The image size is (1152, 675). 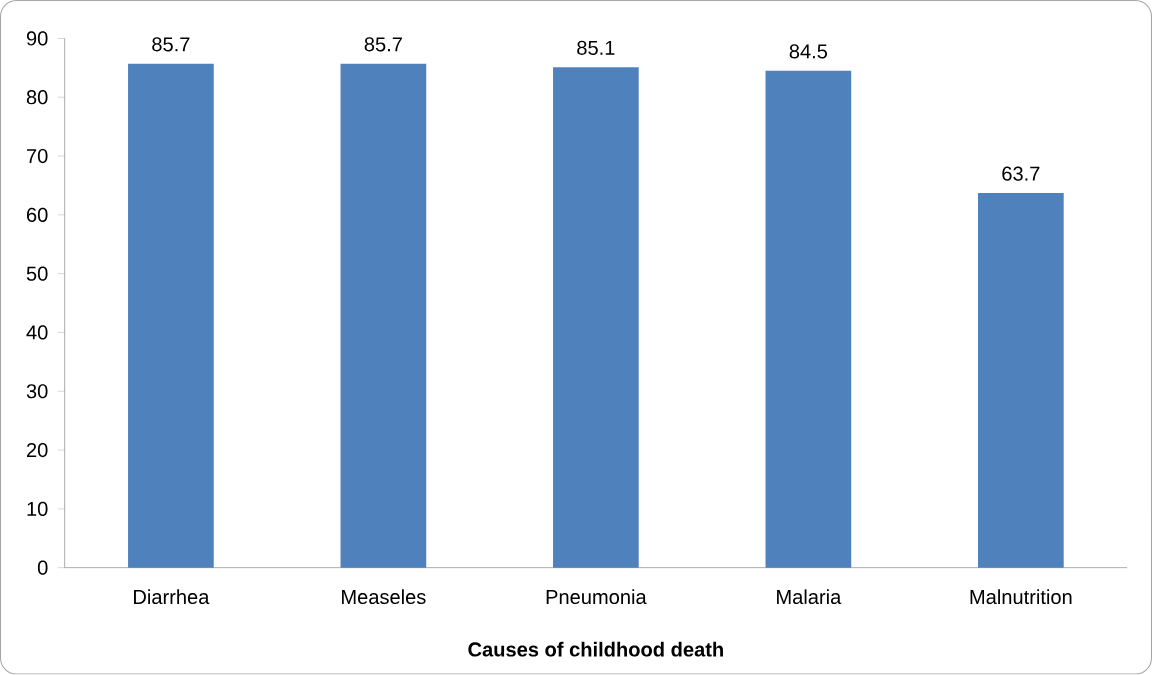 What do you see at coordinates (596, 597) in the screenshot?
I see `x-tick-label: Pneumonia` at bounding box center [596, 597].